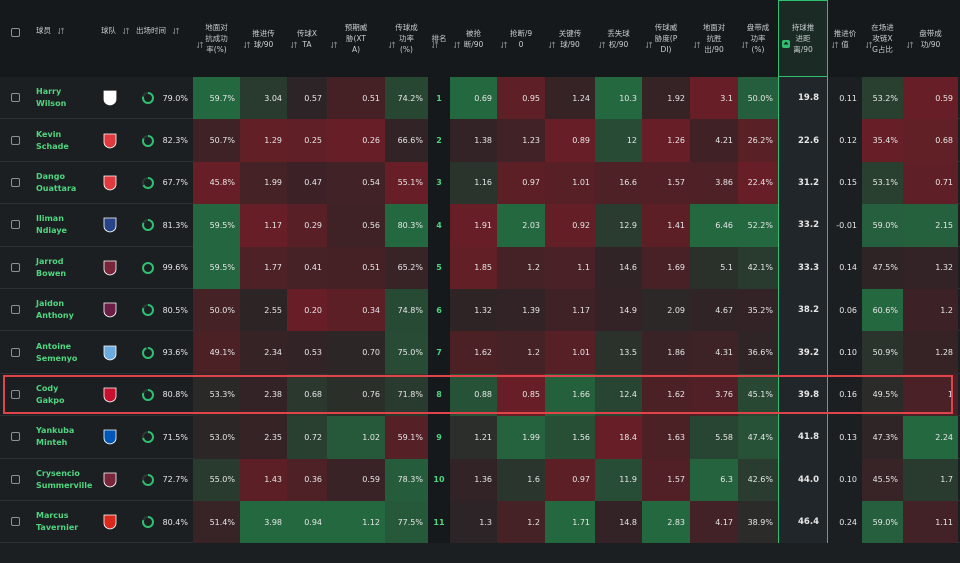  Describe the element at coordinates (882, 395) in the screenshot. I see `stat-cell: 49.5%` at that location.